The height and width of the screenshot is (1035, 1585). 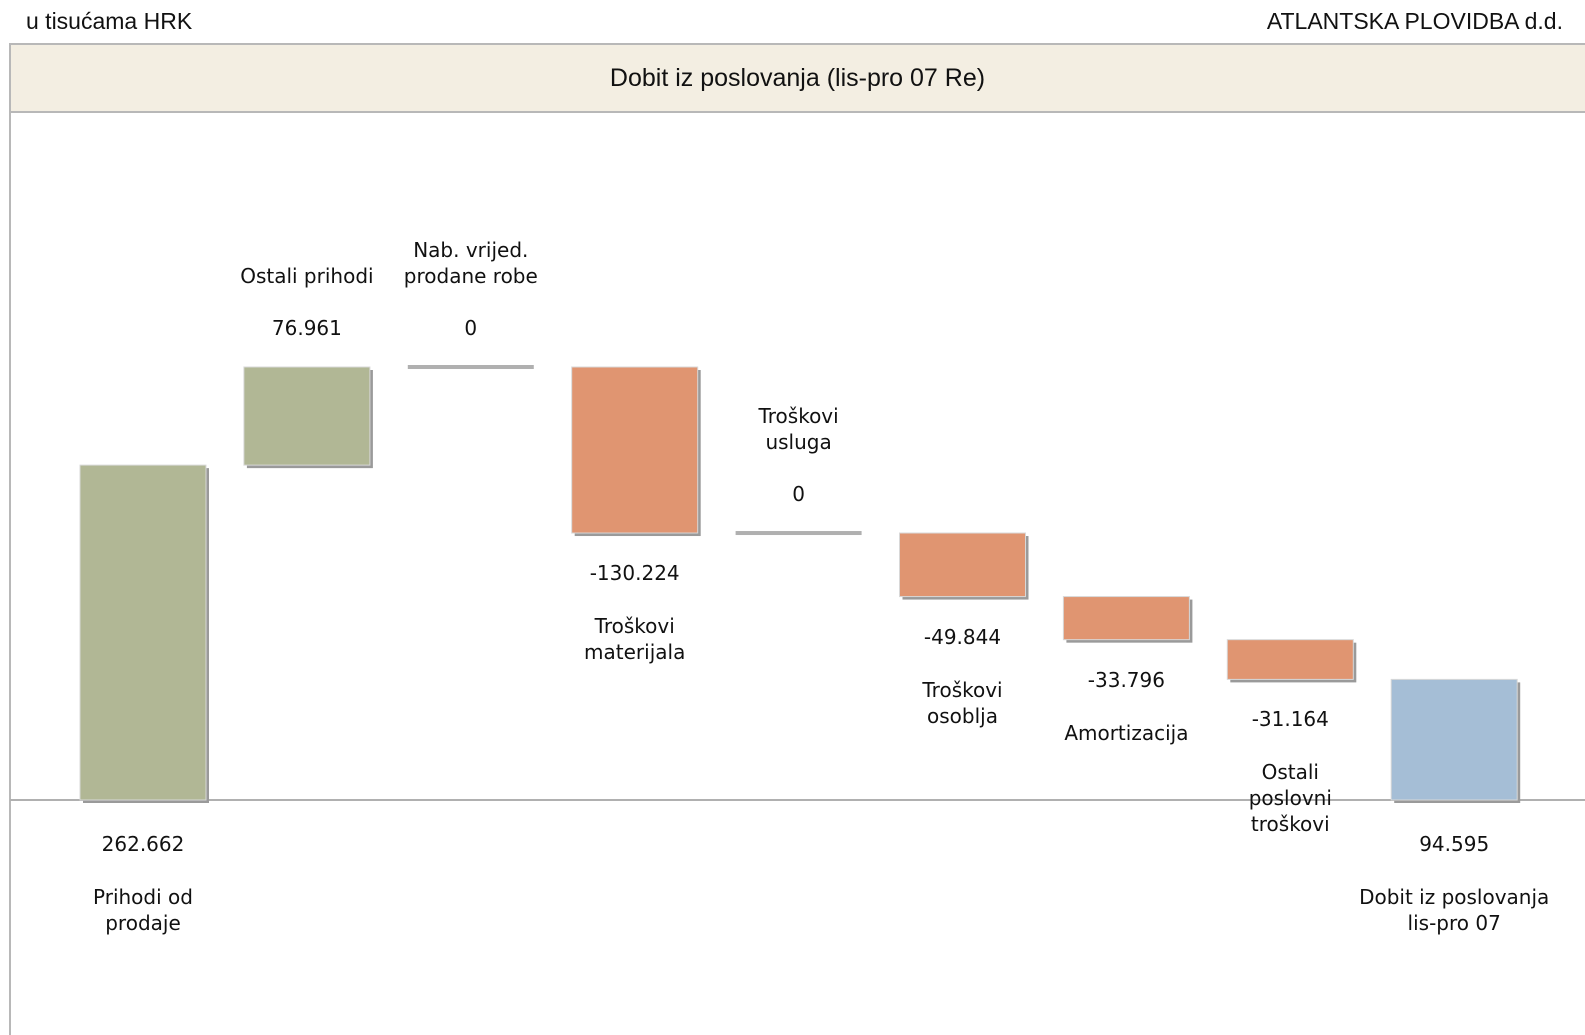 What do you see at coordinates (307, 276) in the screenshot?
I see `category-label: Ostali prihodi` at bounding box center [307, 276].